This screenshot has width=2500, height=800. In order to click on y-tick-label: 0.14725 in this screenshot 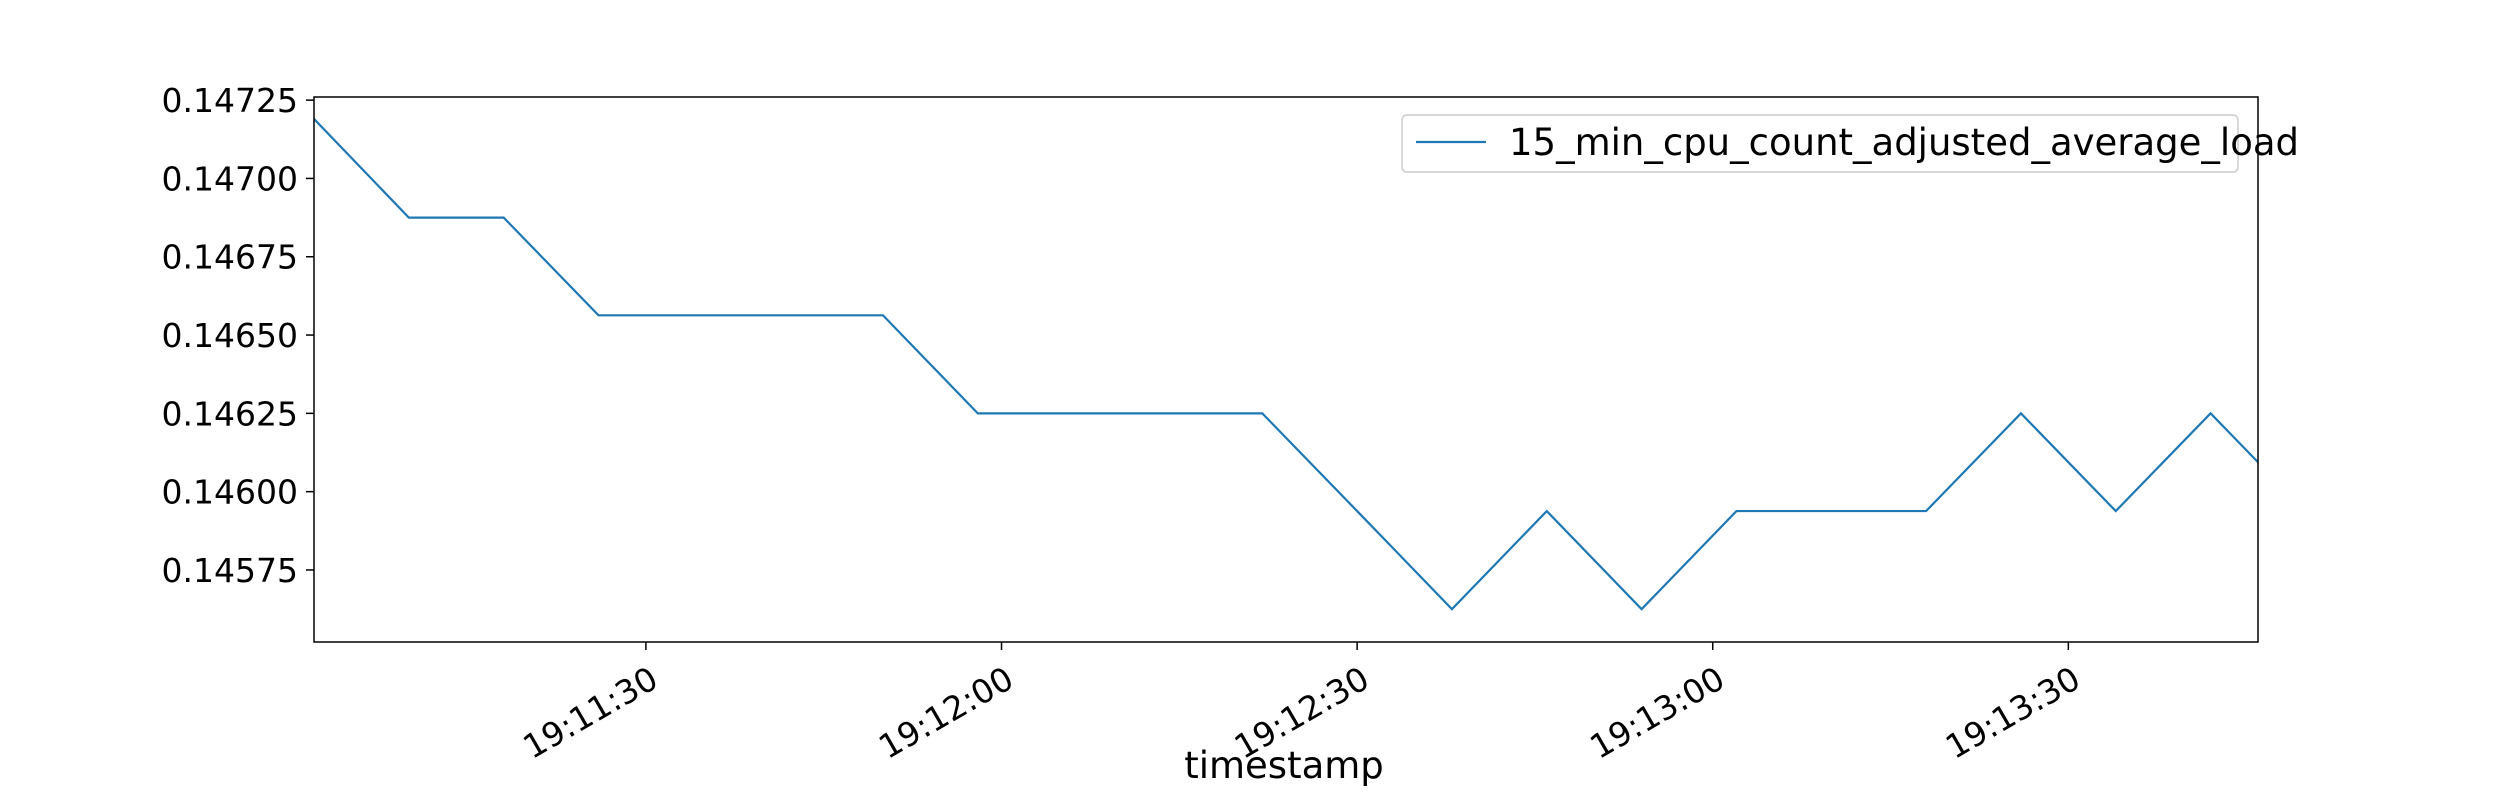, I will do `click(230, 100)`.